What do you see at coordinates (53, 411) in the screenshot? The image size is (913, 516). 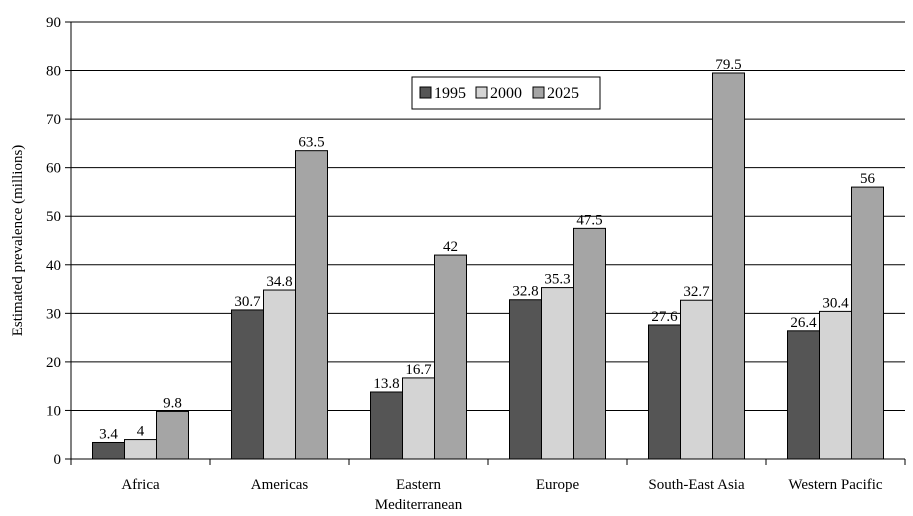 I see `y-tick-label: 10` at bounding box center [53, 411].